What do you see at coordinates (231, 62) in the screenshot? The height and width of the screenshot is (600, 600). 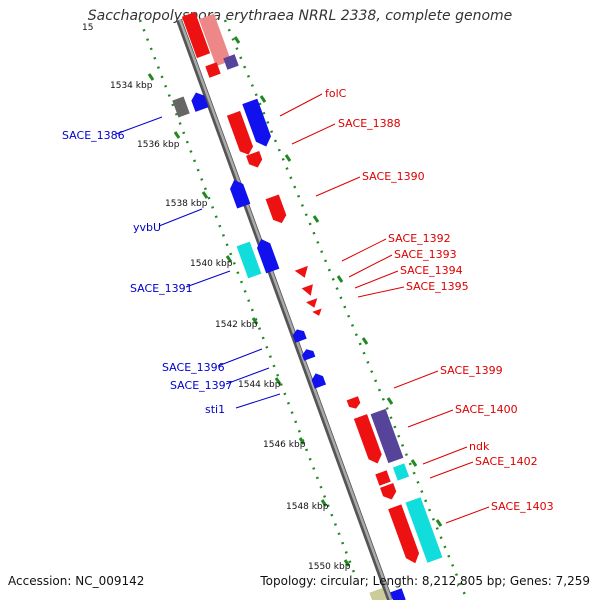 I see `gene-purple-small` at bounding box center [231, 62].